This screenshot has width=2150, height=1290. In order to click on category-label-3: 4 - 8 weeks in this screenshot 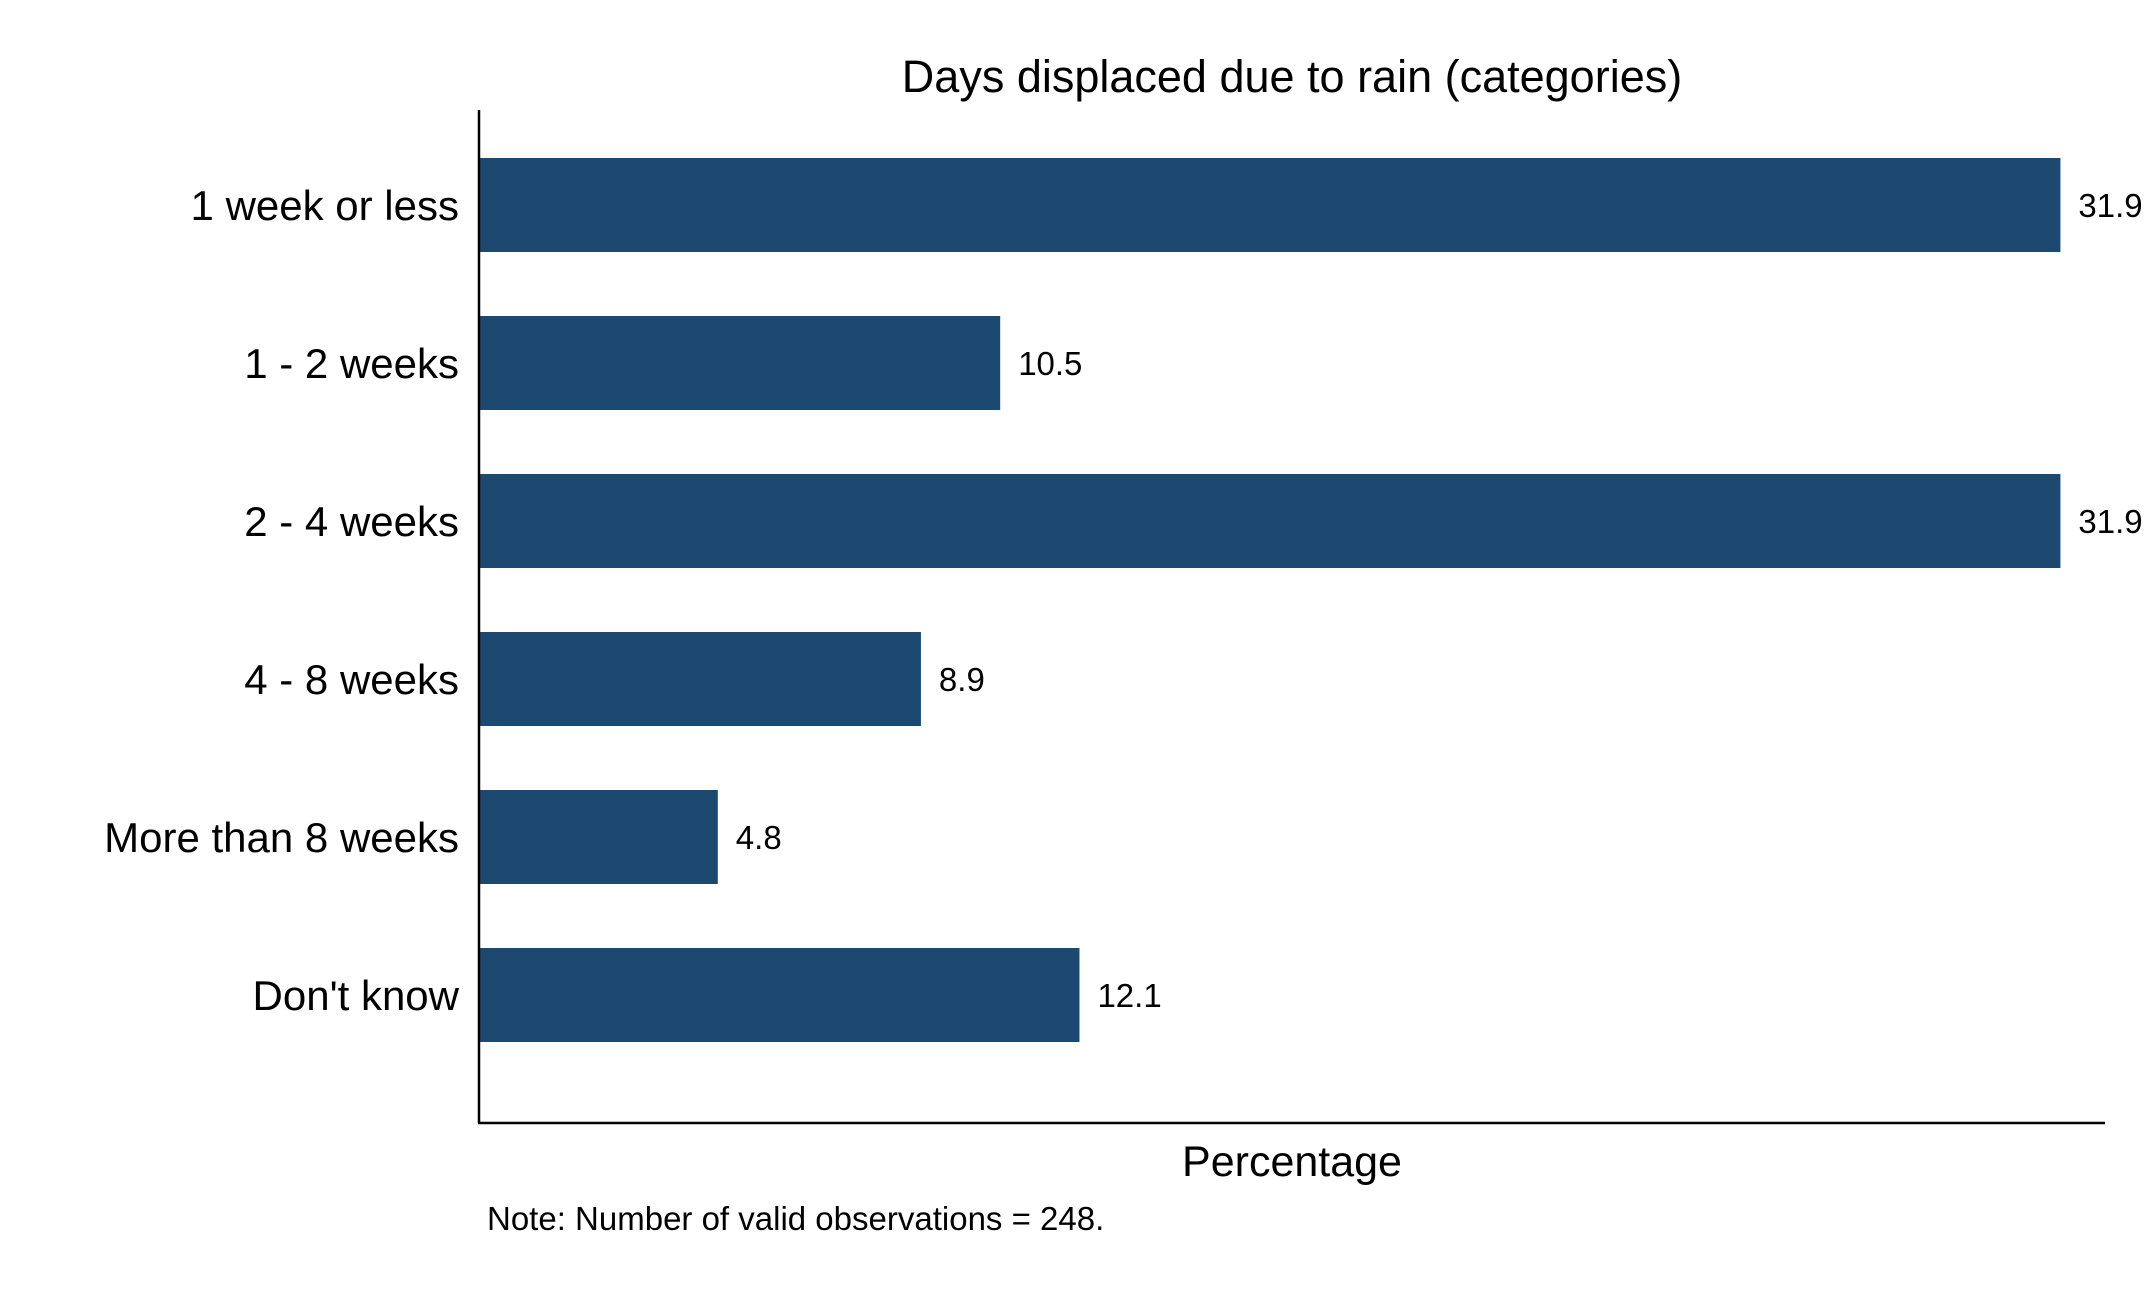, I will do `click(351, 679)`.